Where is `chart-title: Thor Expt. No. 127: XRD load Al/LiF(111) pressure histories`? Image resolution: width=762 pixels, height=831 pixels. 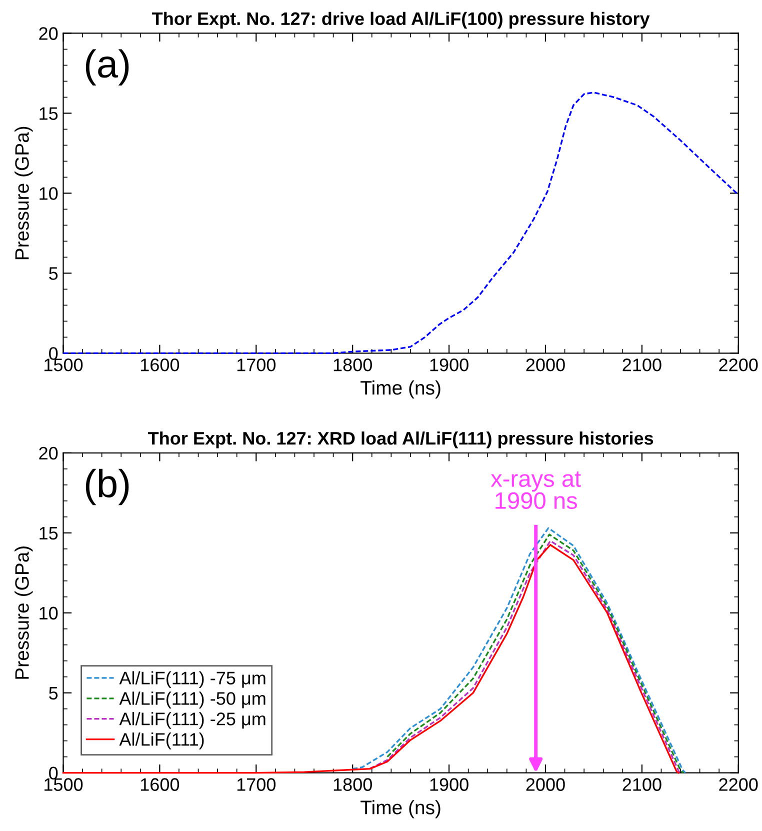
chart-title: Thor Expt. No. 127: XRD load Al/LiF(111) pressure histories is located at coordinates (401, 439).